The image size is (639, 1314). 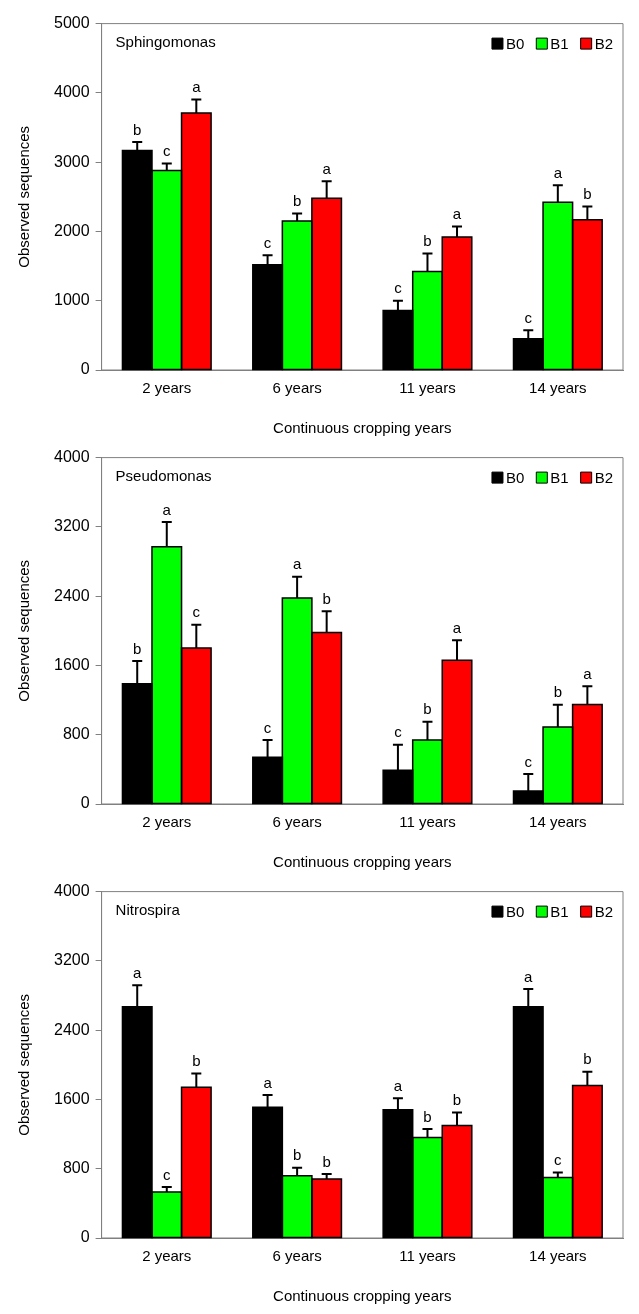 I want to click on y-tick-label: 3000, so click(x=72, y=161).